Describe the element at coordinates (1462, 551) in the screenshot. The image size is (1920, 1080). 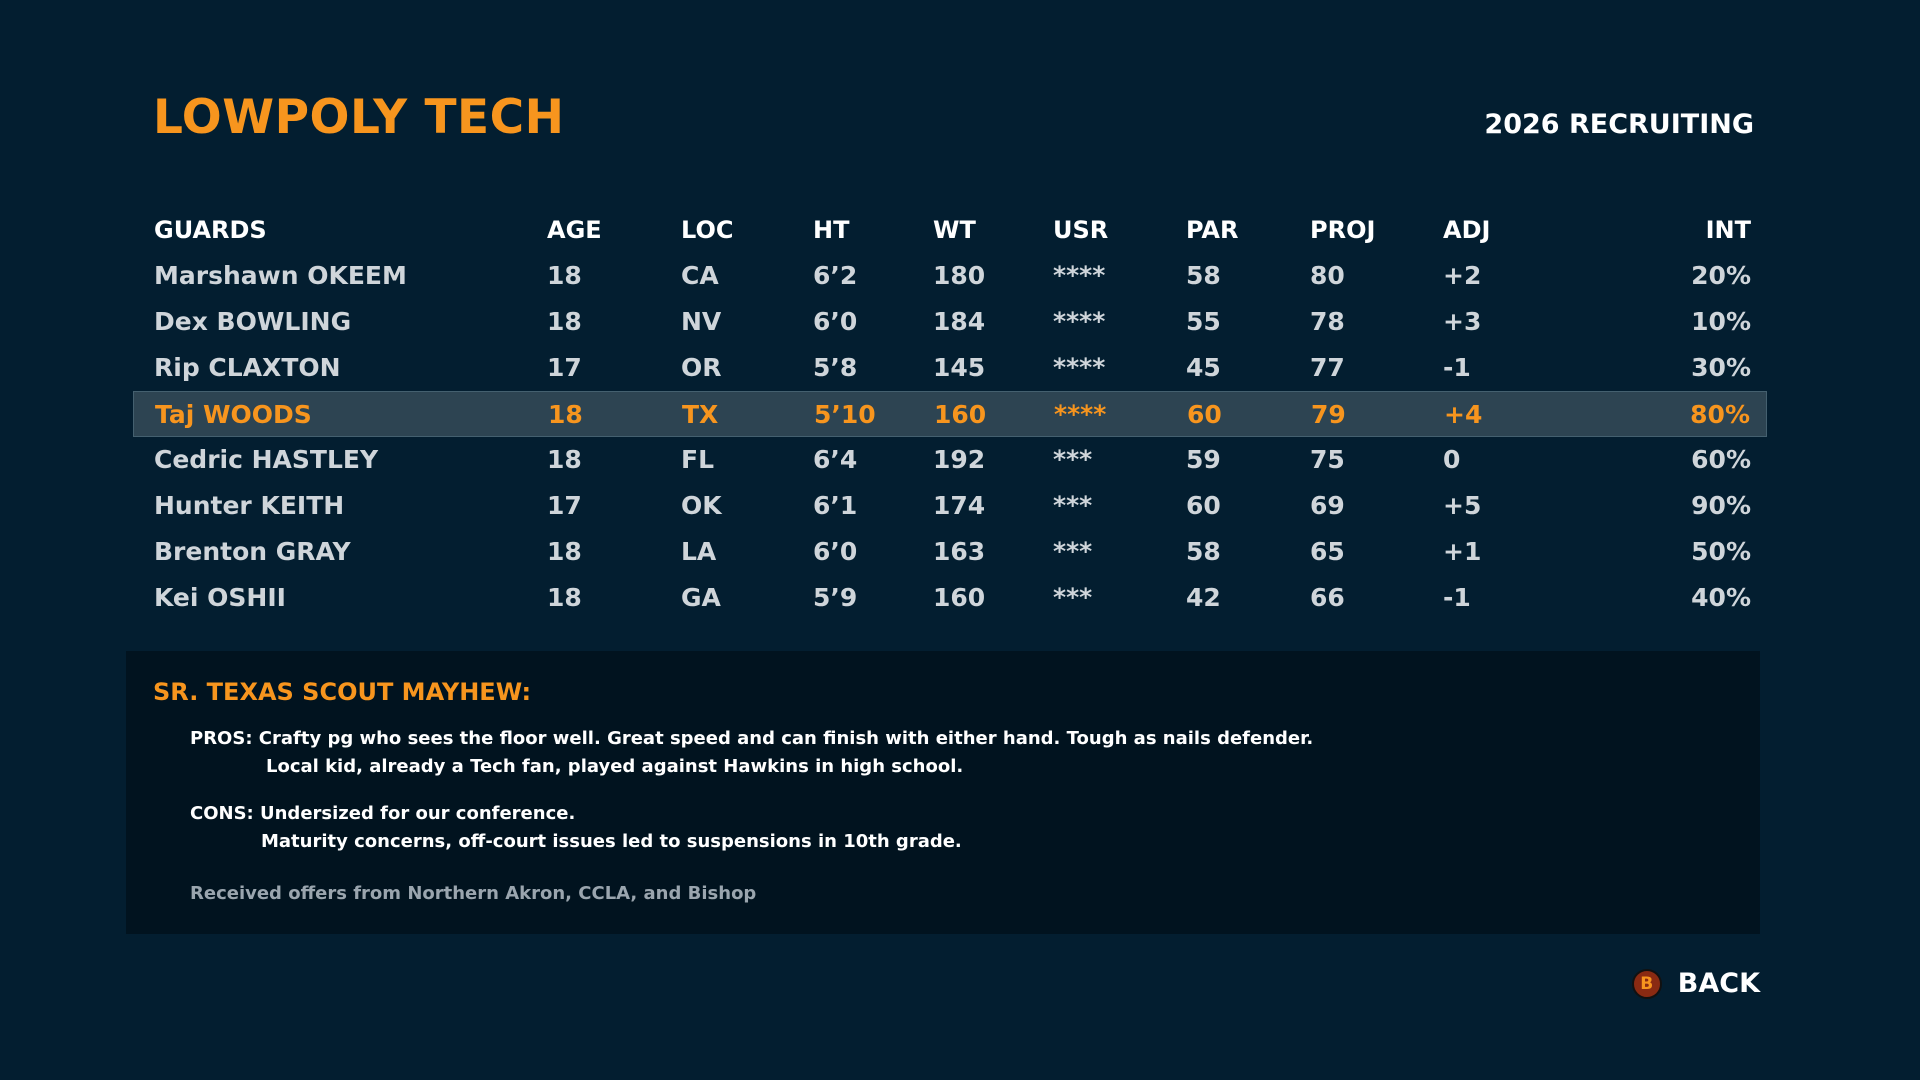
I see `player-adj: +1` at that location.